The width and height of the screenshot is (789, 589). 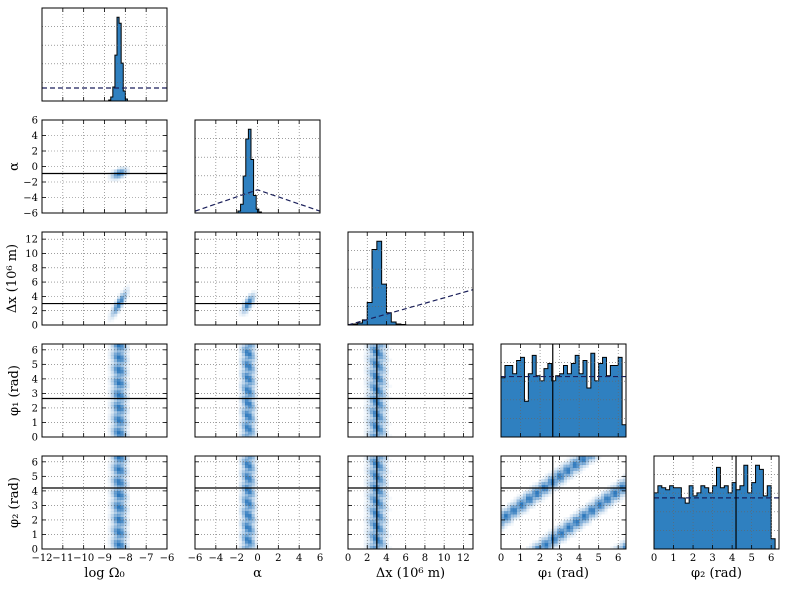 I want to click on panel-frame, so click(x=257, y=502).